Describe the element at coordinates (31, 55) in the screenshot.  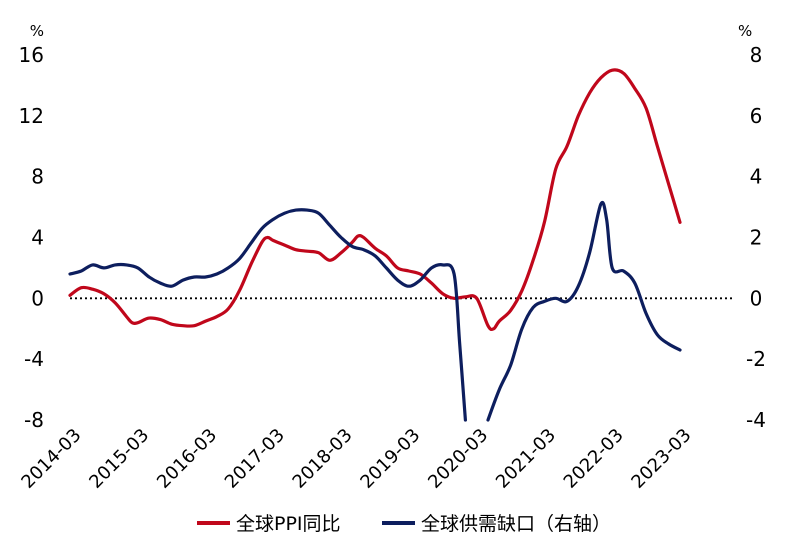
I see `left-tick-label: 16` at that location.